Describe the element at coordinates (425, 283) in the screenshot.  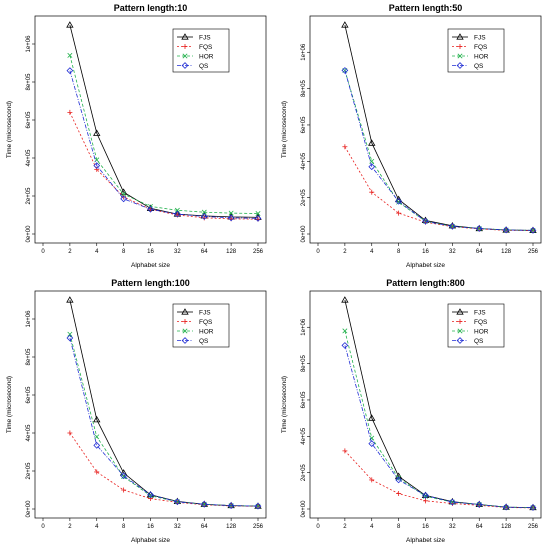
I see `chart-title: Pattern length:800` at that location.